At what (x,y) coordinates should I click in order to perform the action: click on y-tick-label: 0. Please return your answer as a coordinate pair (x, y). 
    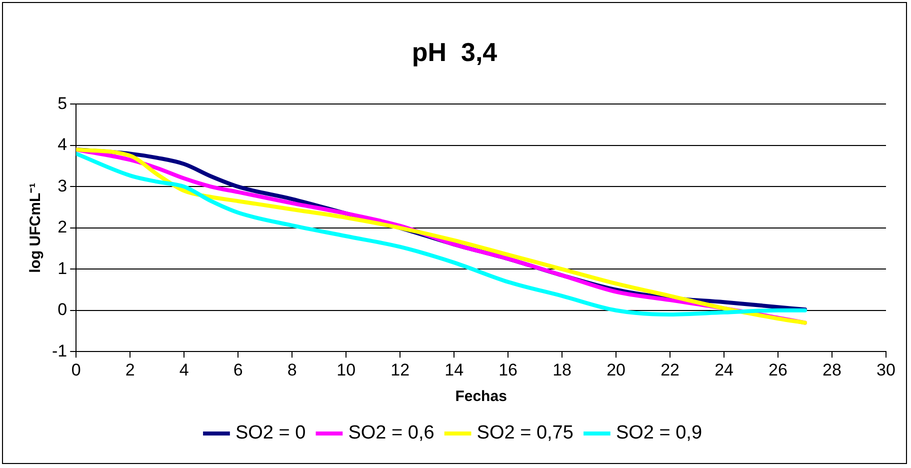
    Looking at the image, I should click on (63, 310).